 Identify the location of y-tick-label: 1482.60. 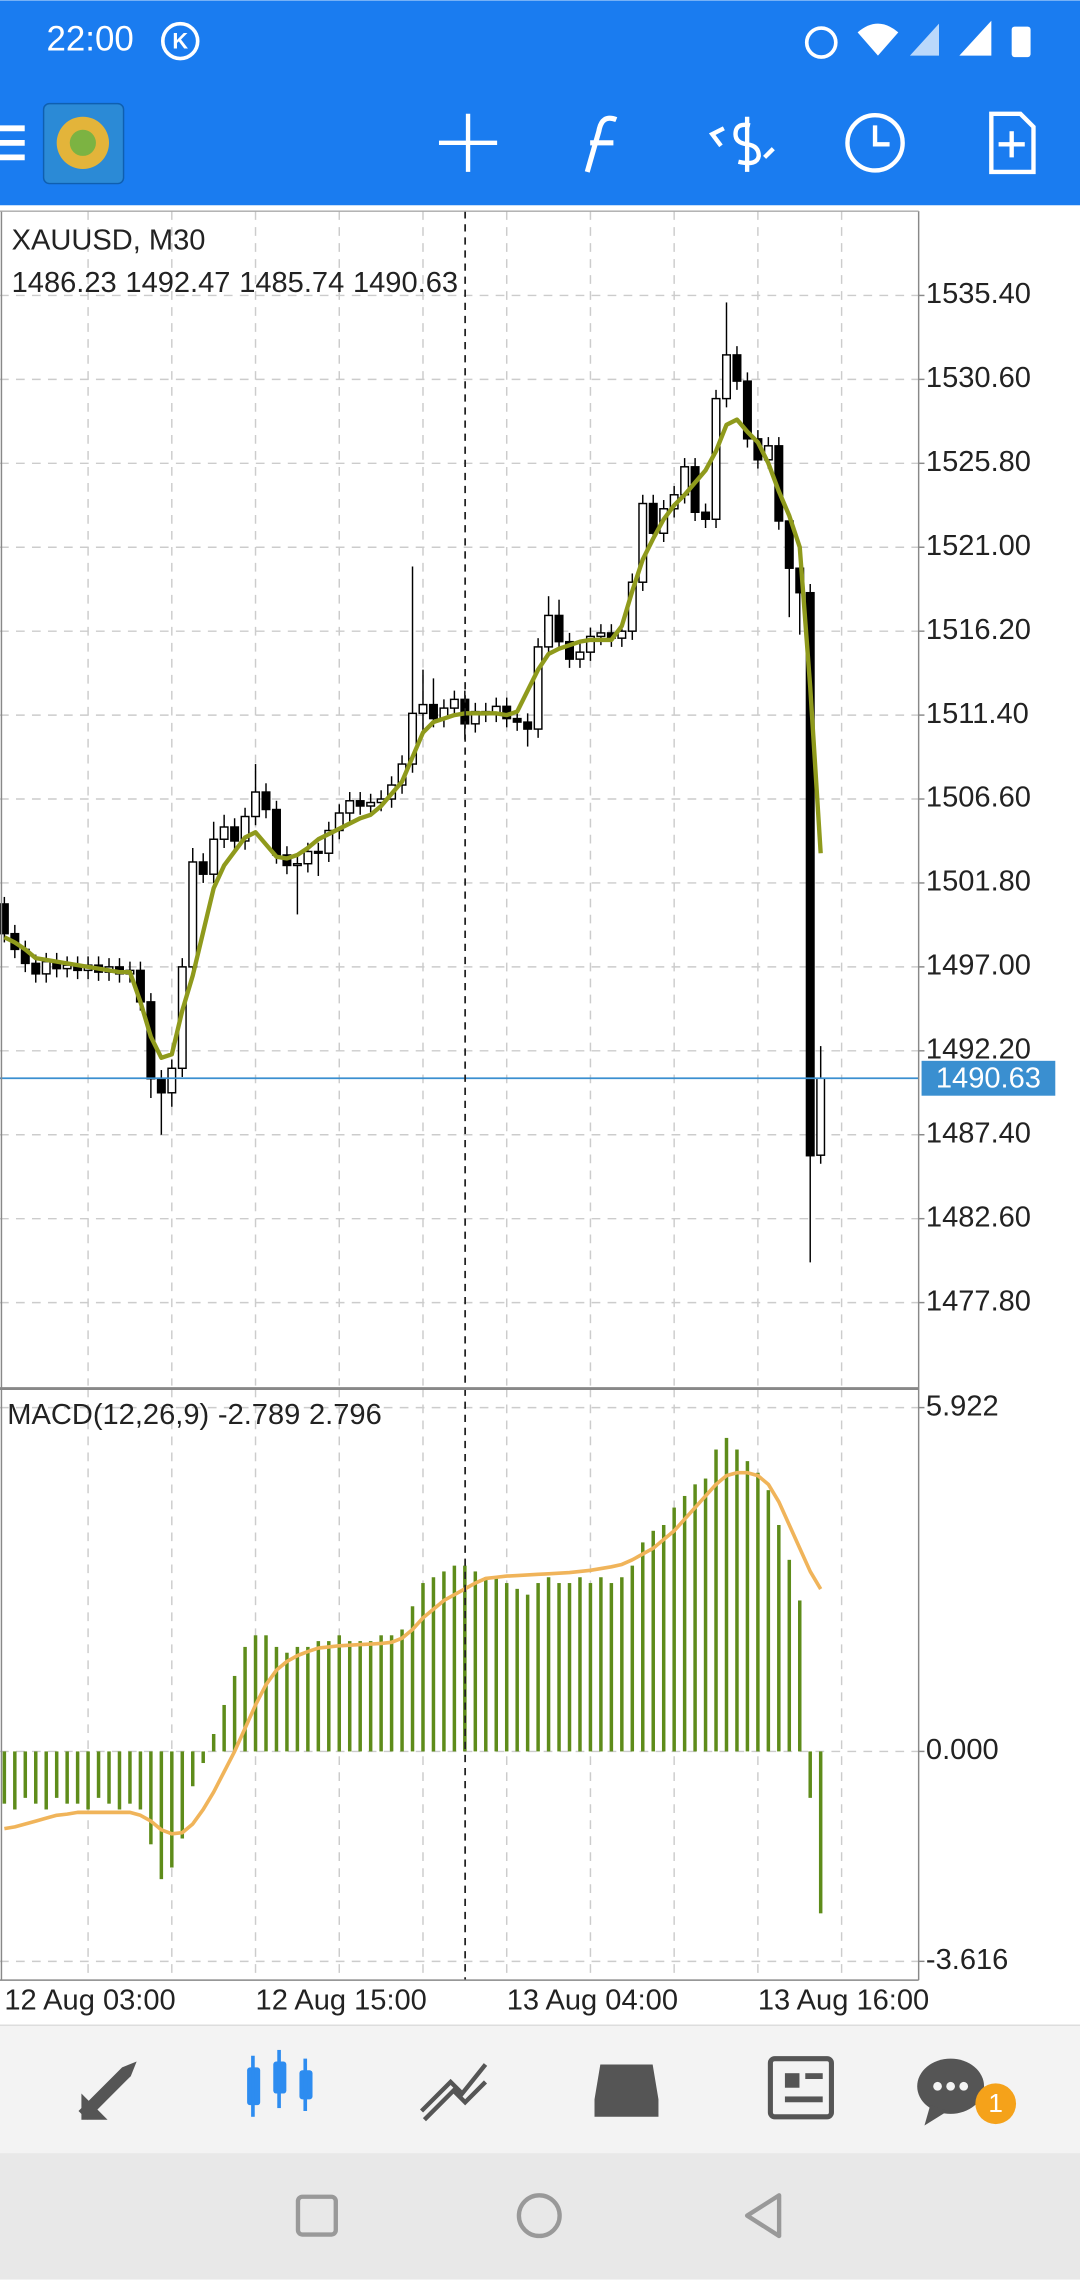
(978, 1217).